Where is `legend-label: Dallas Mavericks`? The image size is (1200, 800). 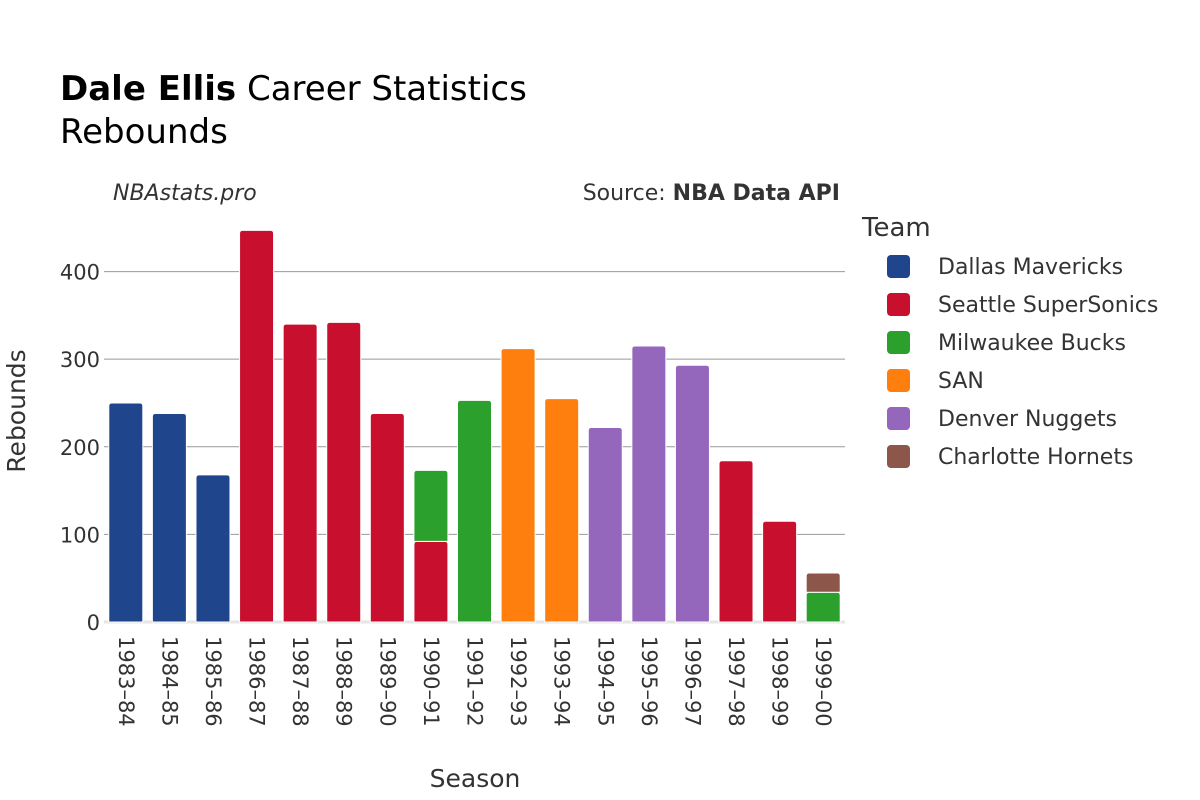 legend-label: Dallas Mavericks is located at coordinates (1030, 267).